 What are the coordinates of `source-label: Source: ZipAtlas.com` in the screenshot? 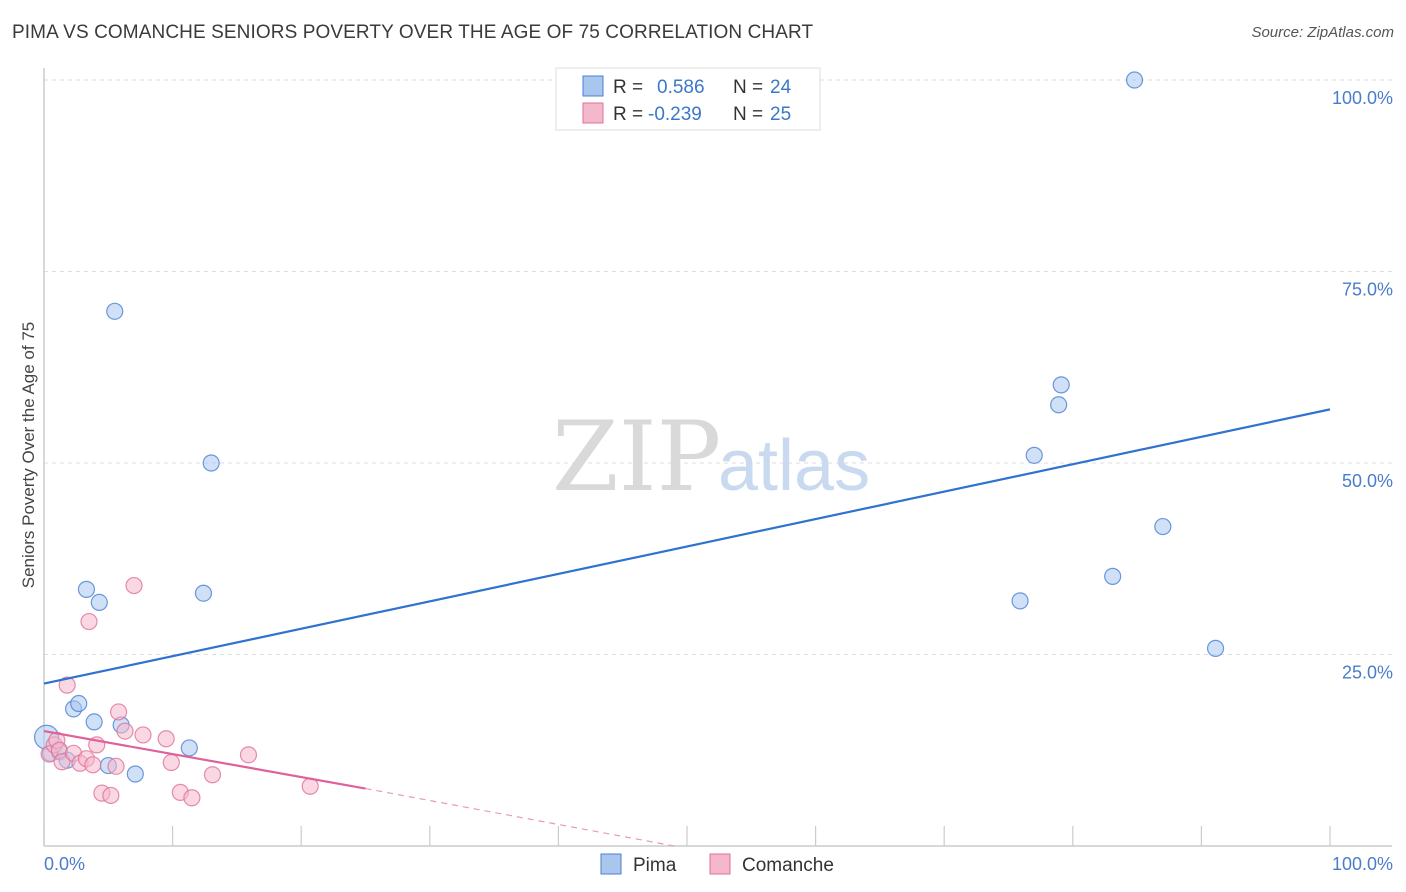 It's located at (1322, 32).